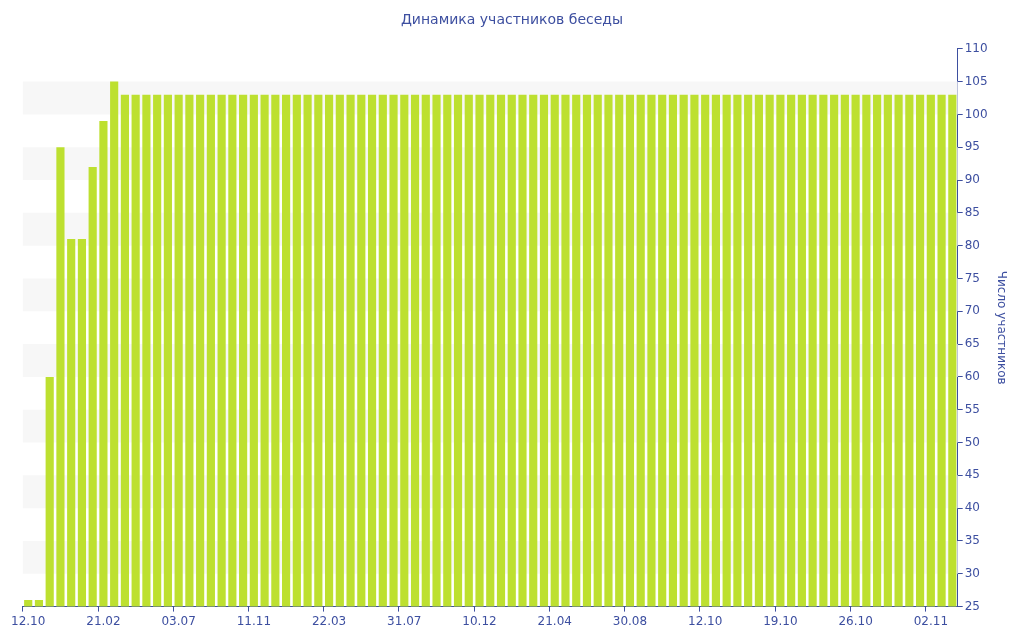  Describe the element at coordinates (254, 620) in the screenshot. I see `x-tick-label: 11.11` at that location.